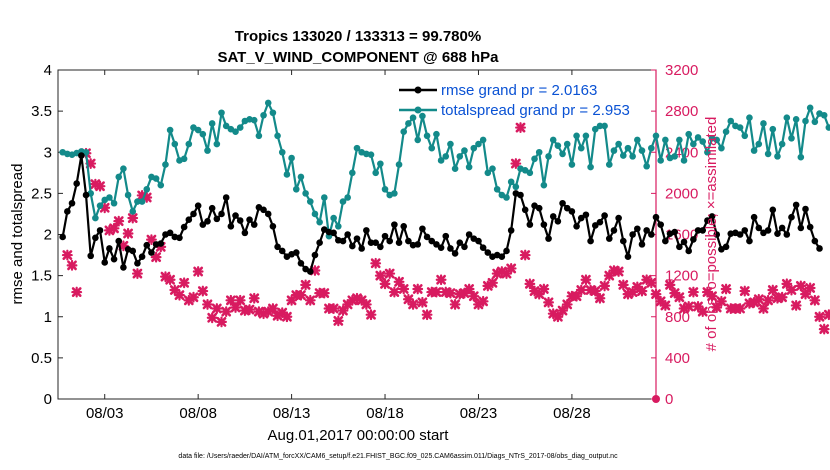 The image size is (830, 470). Describe the element at coordinates (359, 435) in the screenshot. I see `x-axis-label: Aug.01,2017 00:00:00 start` at that location.